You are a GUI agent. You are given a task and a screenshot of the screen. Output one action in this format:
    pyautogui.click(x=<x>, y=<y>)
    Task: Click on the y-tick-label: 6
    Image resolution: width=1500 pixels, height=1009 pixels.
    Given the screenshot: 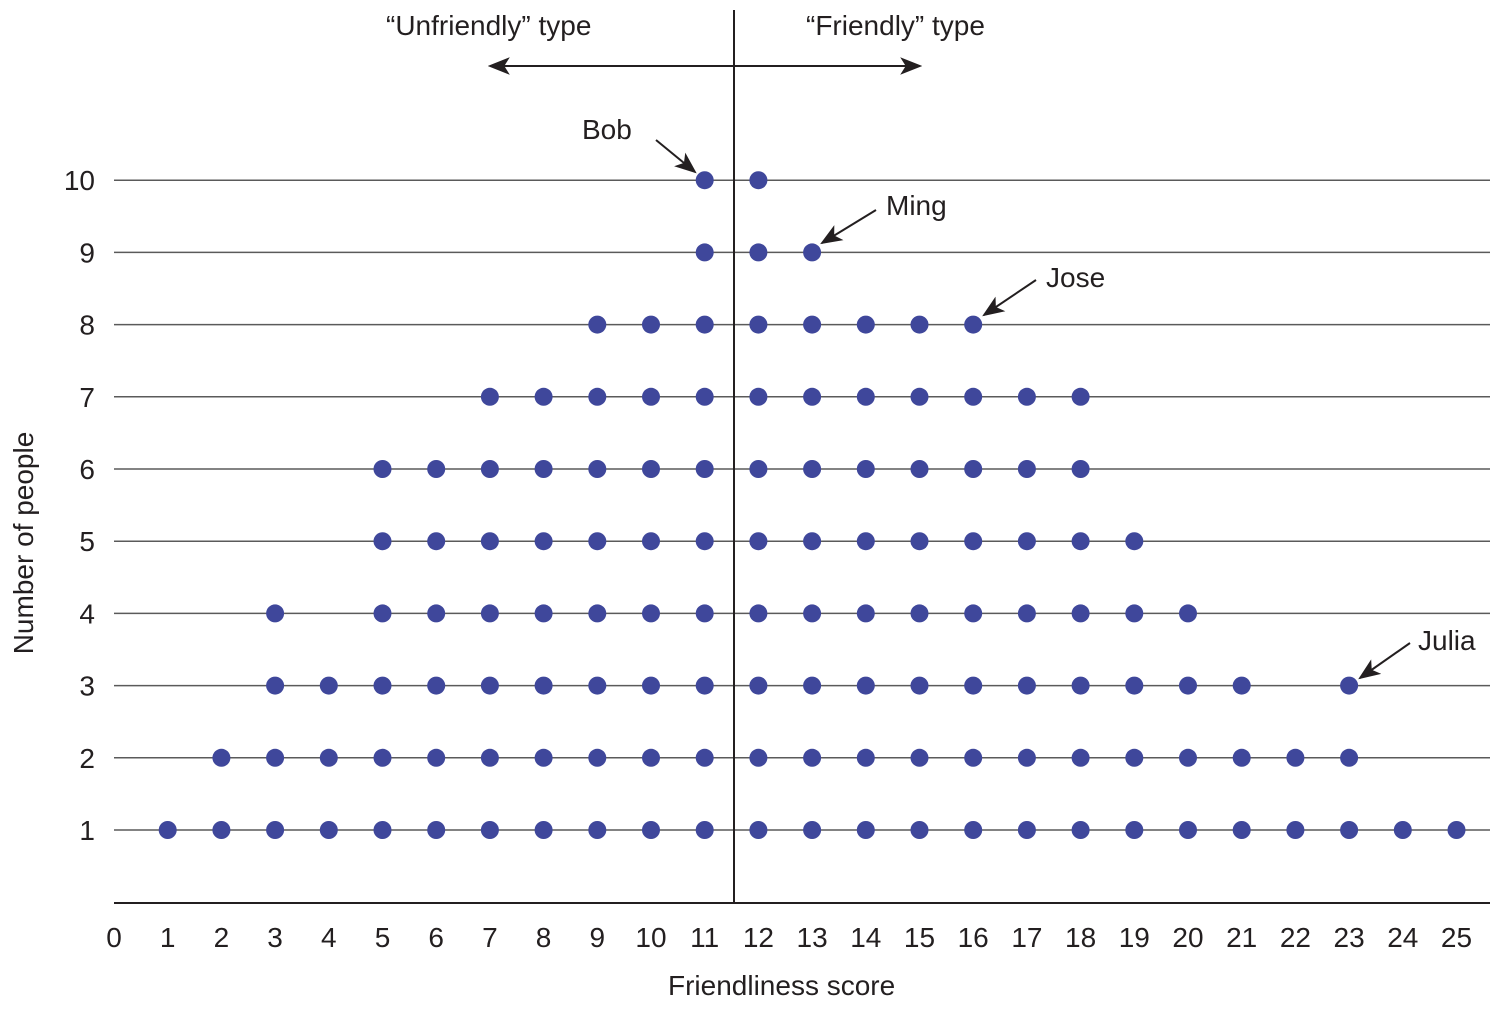 What is the action you would take?
    pyautogui.click(x=87, y=469)
    